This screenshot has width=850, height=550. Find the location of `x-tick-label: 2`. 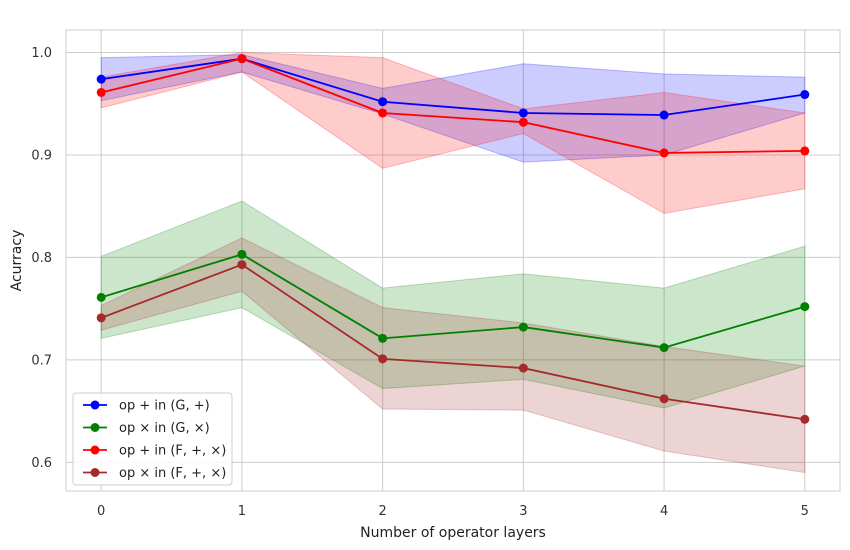

x-tick-label: 2 is located at coordinates (382, 511).